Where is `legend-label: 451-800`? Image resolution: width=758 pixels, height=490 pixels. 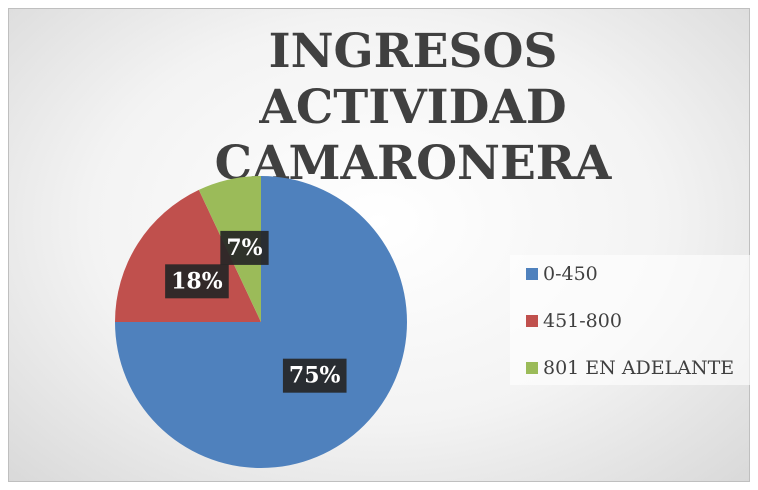
legend-label: 451-800 is located at coordinates (582, 321).